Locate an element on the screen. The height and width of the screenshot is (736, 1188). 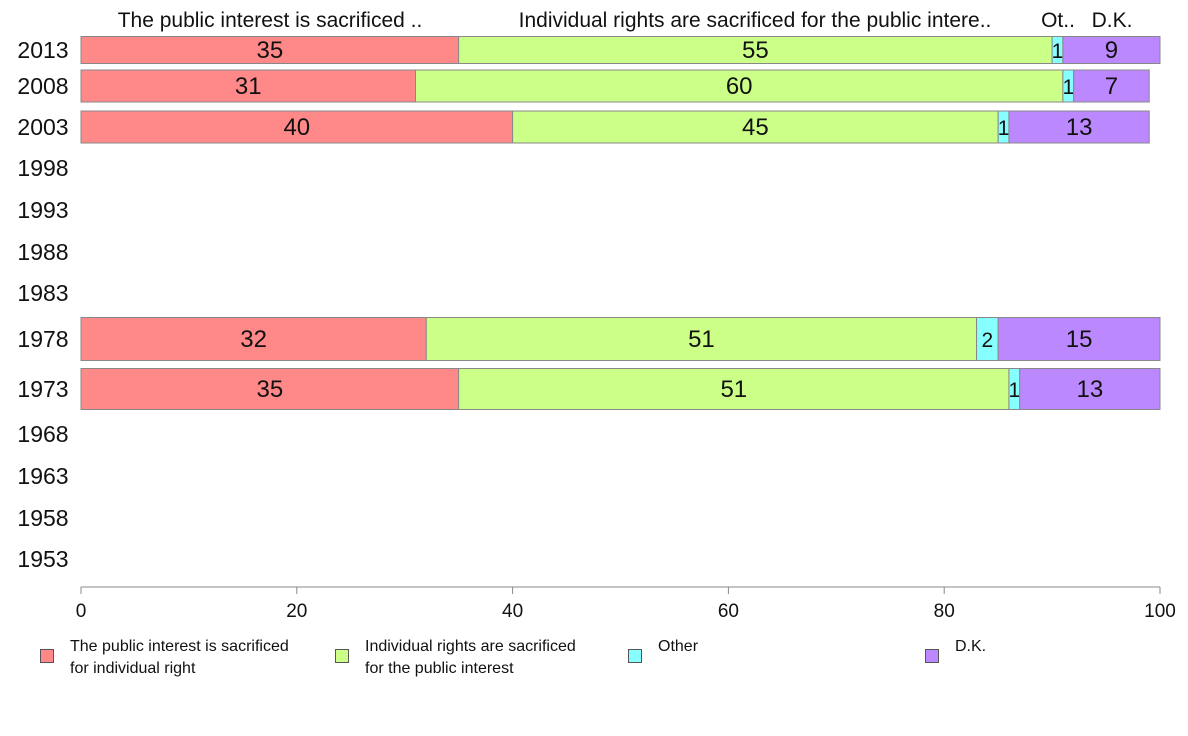
x-tick-label: 20 is located at coordinates (296, 611).